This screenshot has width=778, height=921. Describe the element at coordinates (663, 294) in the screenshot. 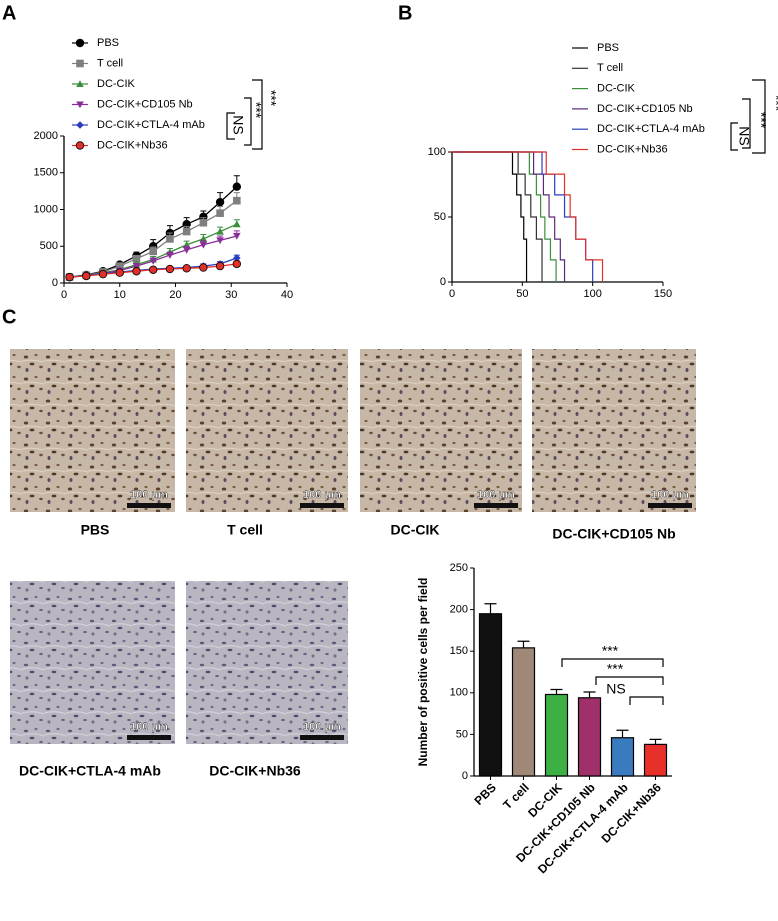

I see `x-tick-label: 150` at that location.